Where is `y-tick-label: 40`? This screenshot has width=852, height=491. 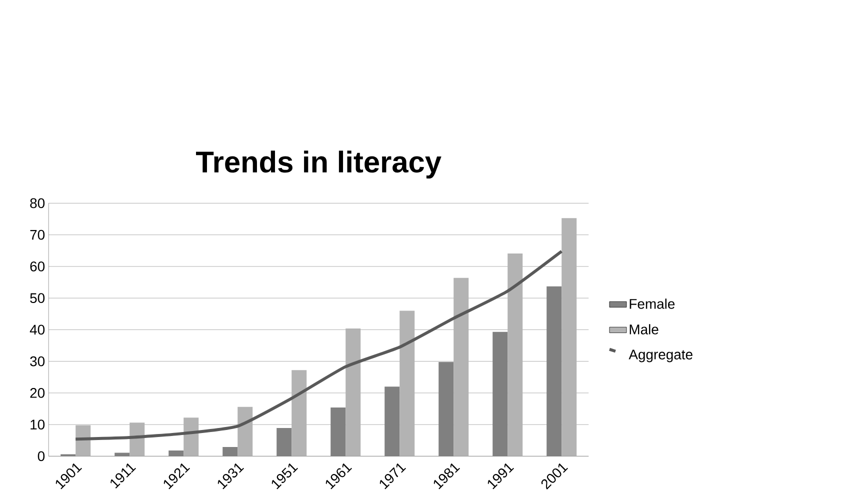 y-tick-label: 40 is located at coordinates (37, 329).